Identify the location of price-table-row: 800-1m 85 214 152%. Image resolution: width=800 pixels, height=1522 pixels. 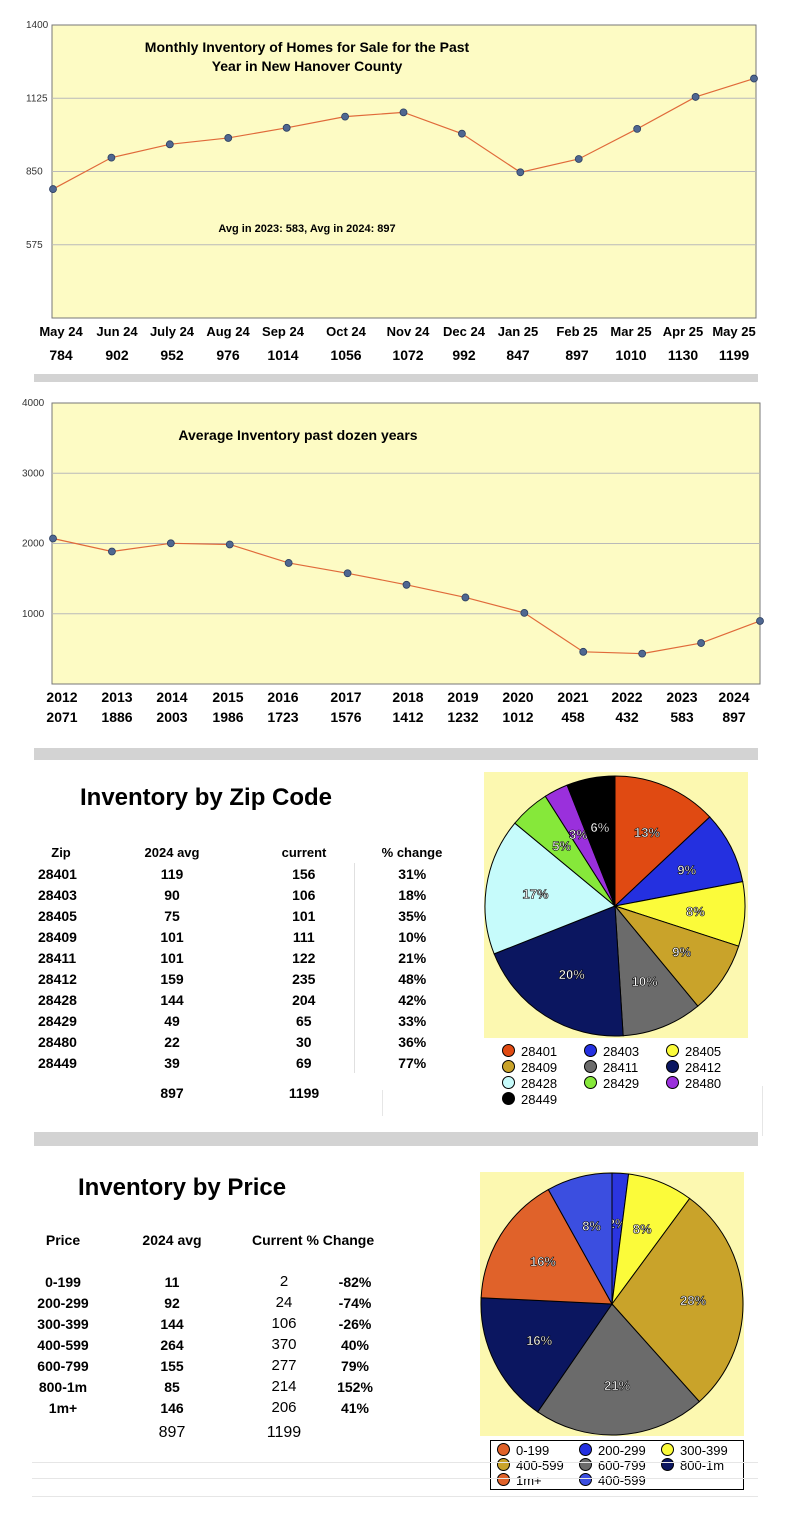
(208, 1386).